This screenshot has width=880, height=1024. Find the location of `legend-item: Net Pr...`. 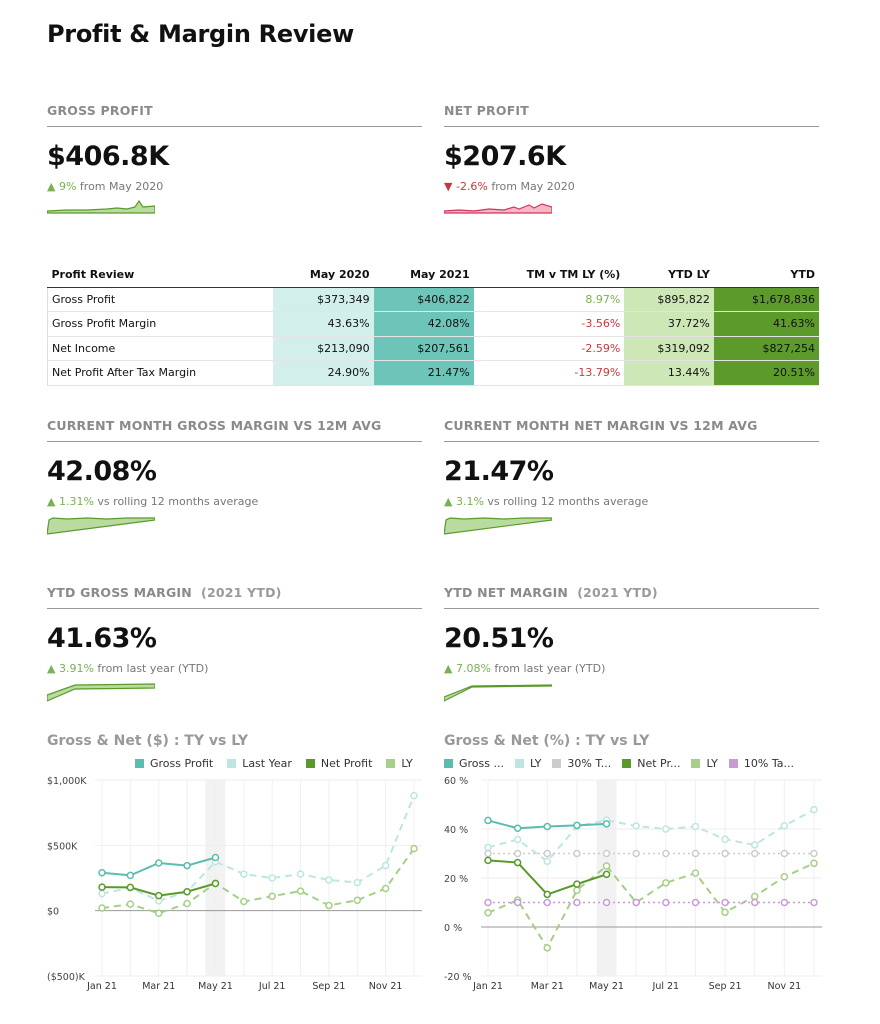

legend-item: Net Pr... is located at coordinates (651, 763).